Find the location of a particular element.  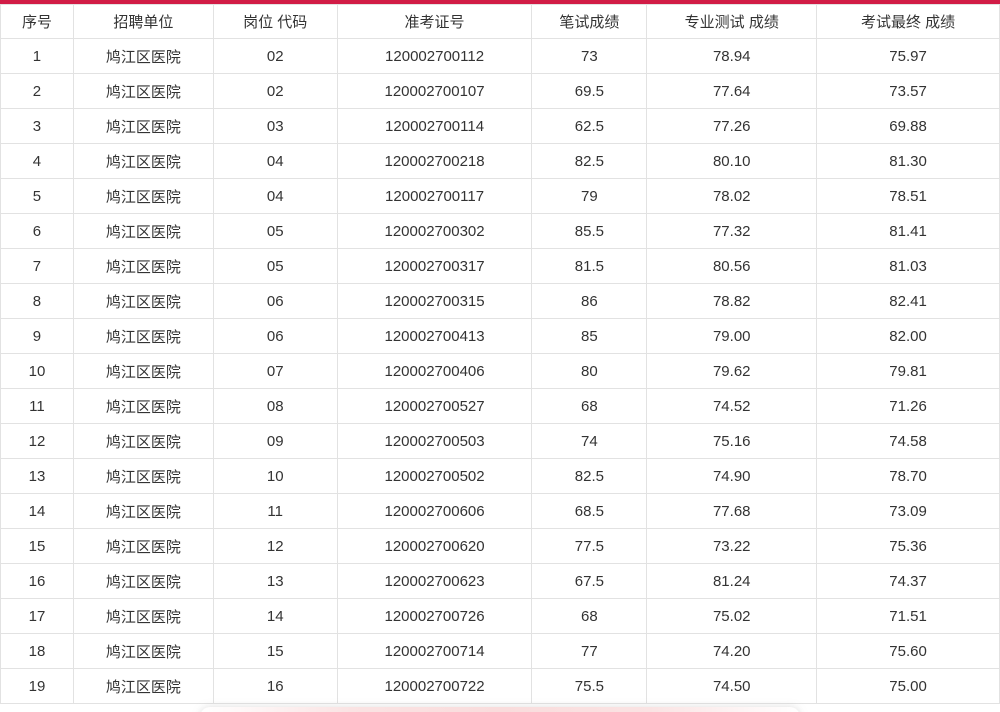

table-cell: 86 is located at coordinates (589, 301).